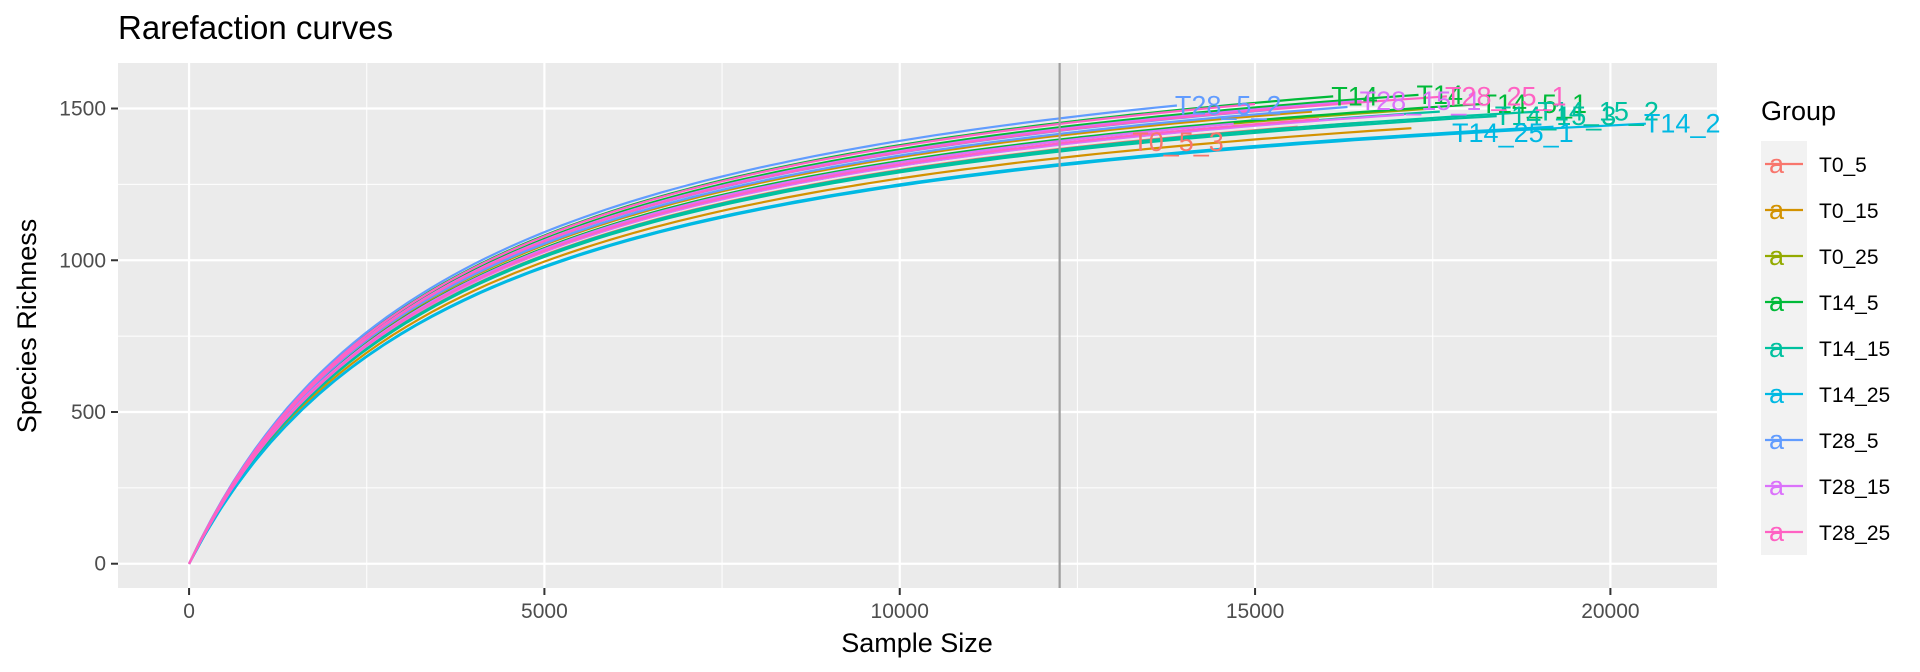 The height and width of the screenshot is (672, 1920). Describe the element at coordinates (1854, 395) in the screenshot. I see `legend-label: T14_25` at that location.